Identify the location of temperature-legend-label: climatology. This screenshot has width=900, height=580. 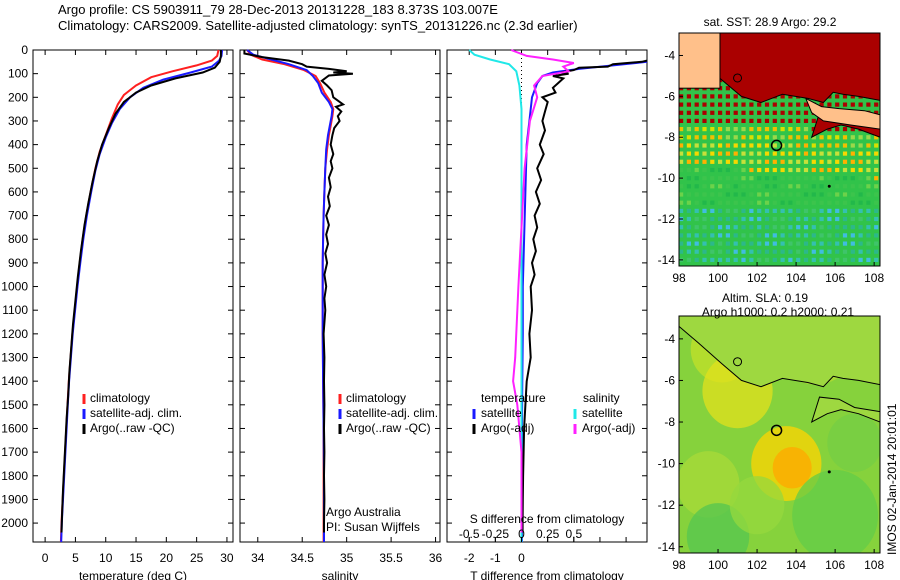
(120, 398).